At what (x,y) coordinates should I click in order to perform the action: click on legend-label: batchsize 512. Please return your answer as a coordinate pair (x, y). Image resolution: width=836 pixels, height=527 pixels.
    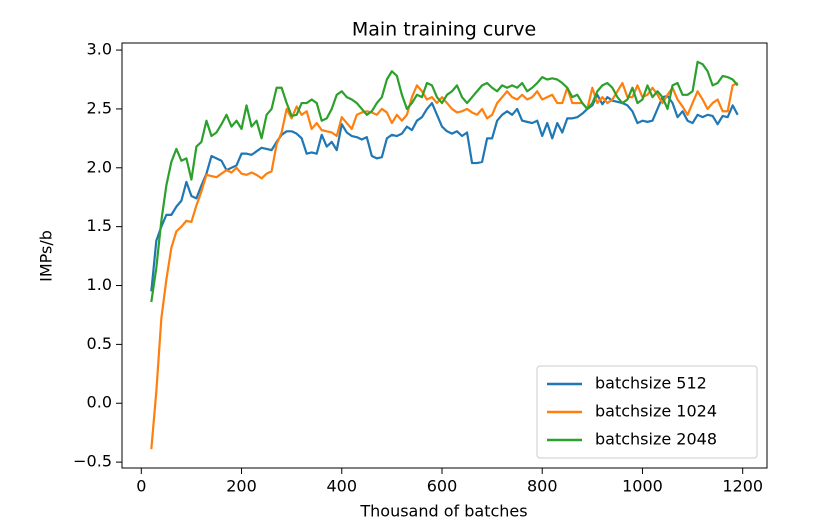
    Looking at the image, I should click on (651, 383).